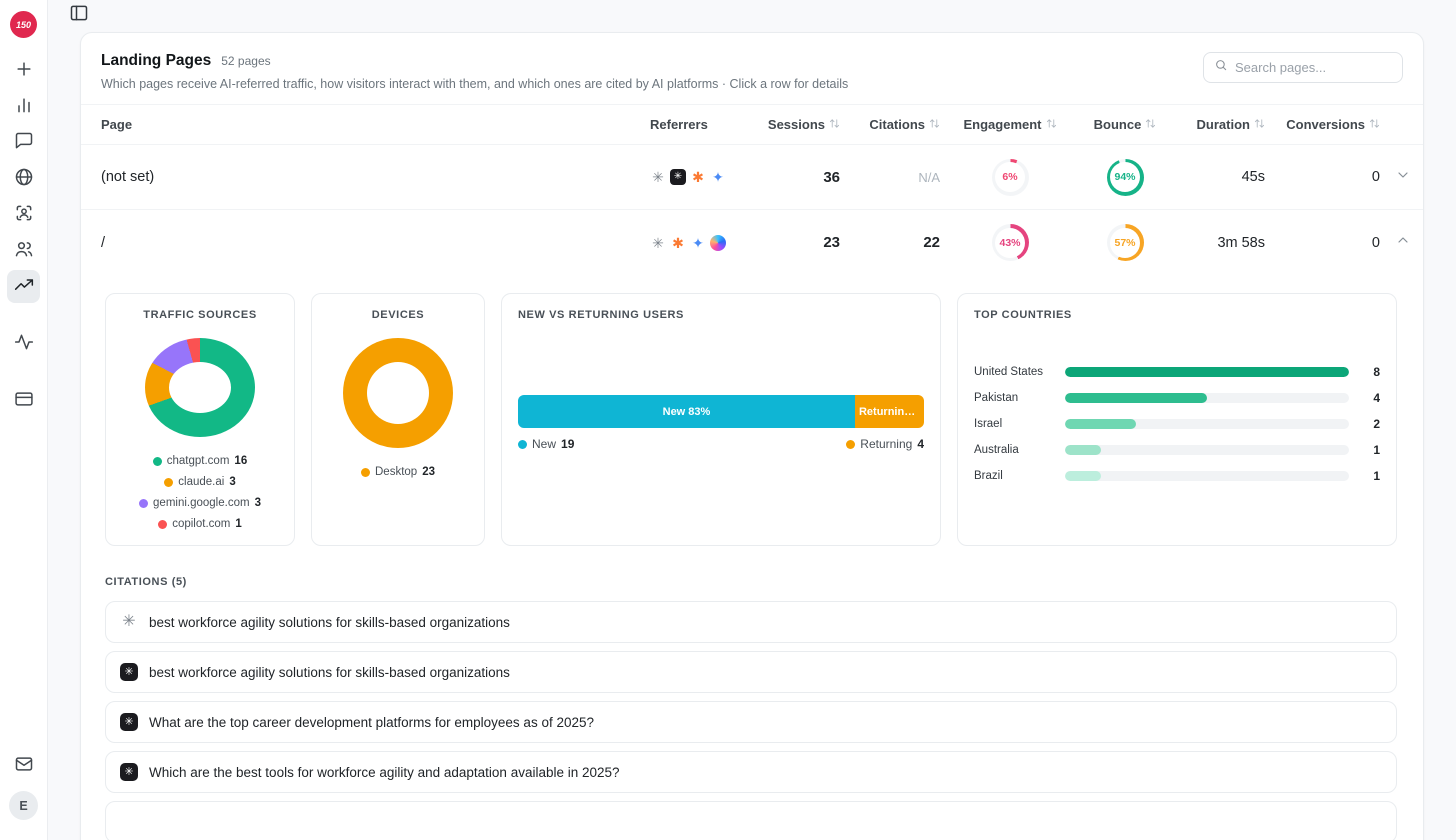 The height and width of the screenshot is (840, 1456). What do you see at coordinates (1125, 124) in the screenshot?
I see `column-header-bounce: Bounce` at bounding box center [1125, 124].